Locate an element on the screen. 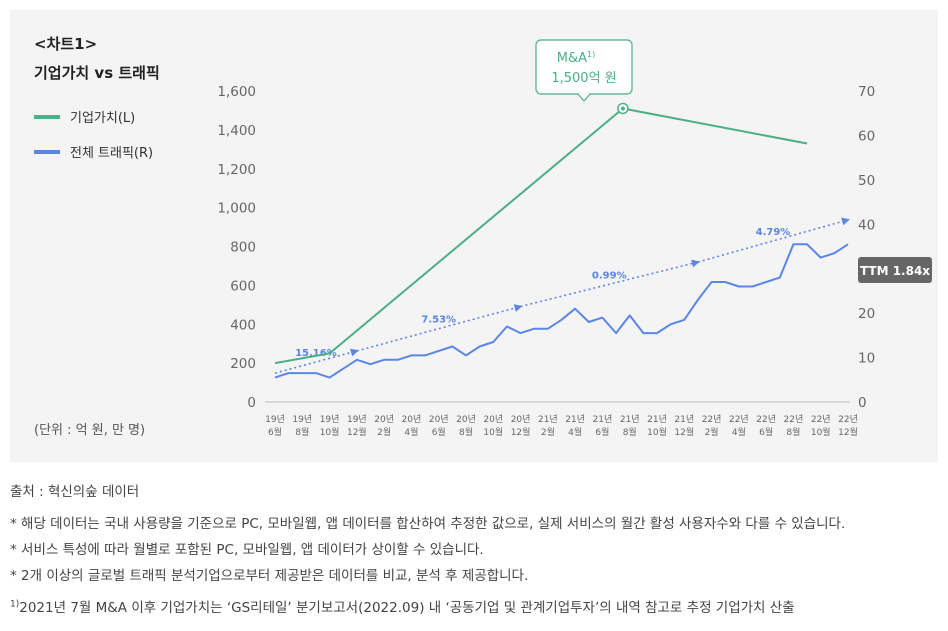  ma-point-dot is located at coordinates (622, 108).